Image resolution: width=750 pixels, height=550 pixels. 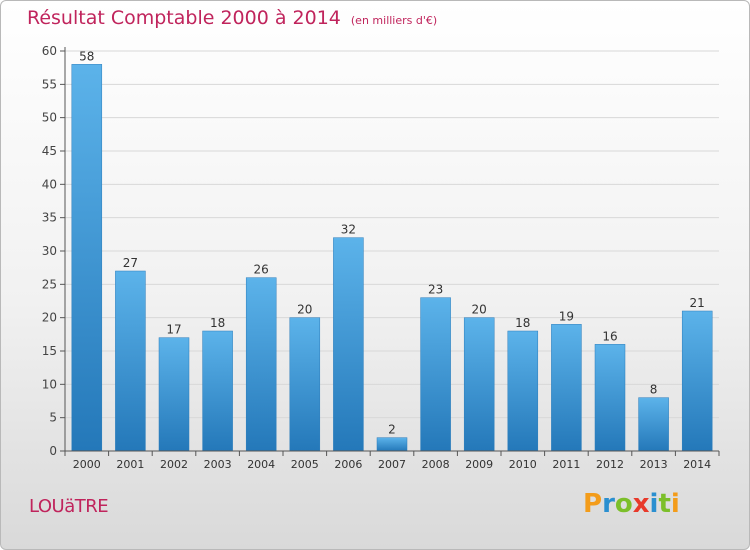 What do you see at coordinates (305, 464) in the screenshot?
I see `x-tick-label-2005: 2005` at bounding box center [305, 464].